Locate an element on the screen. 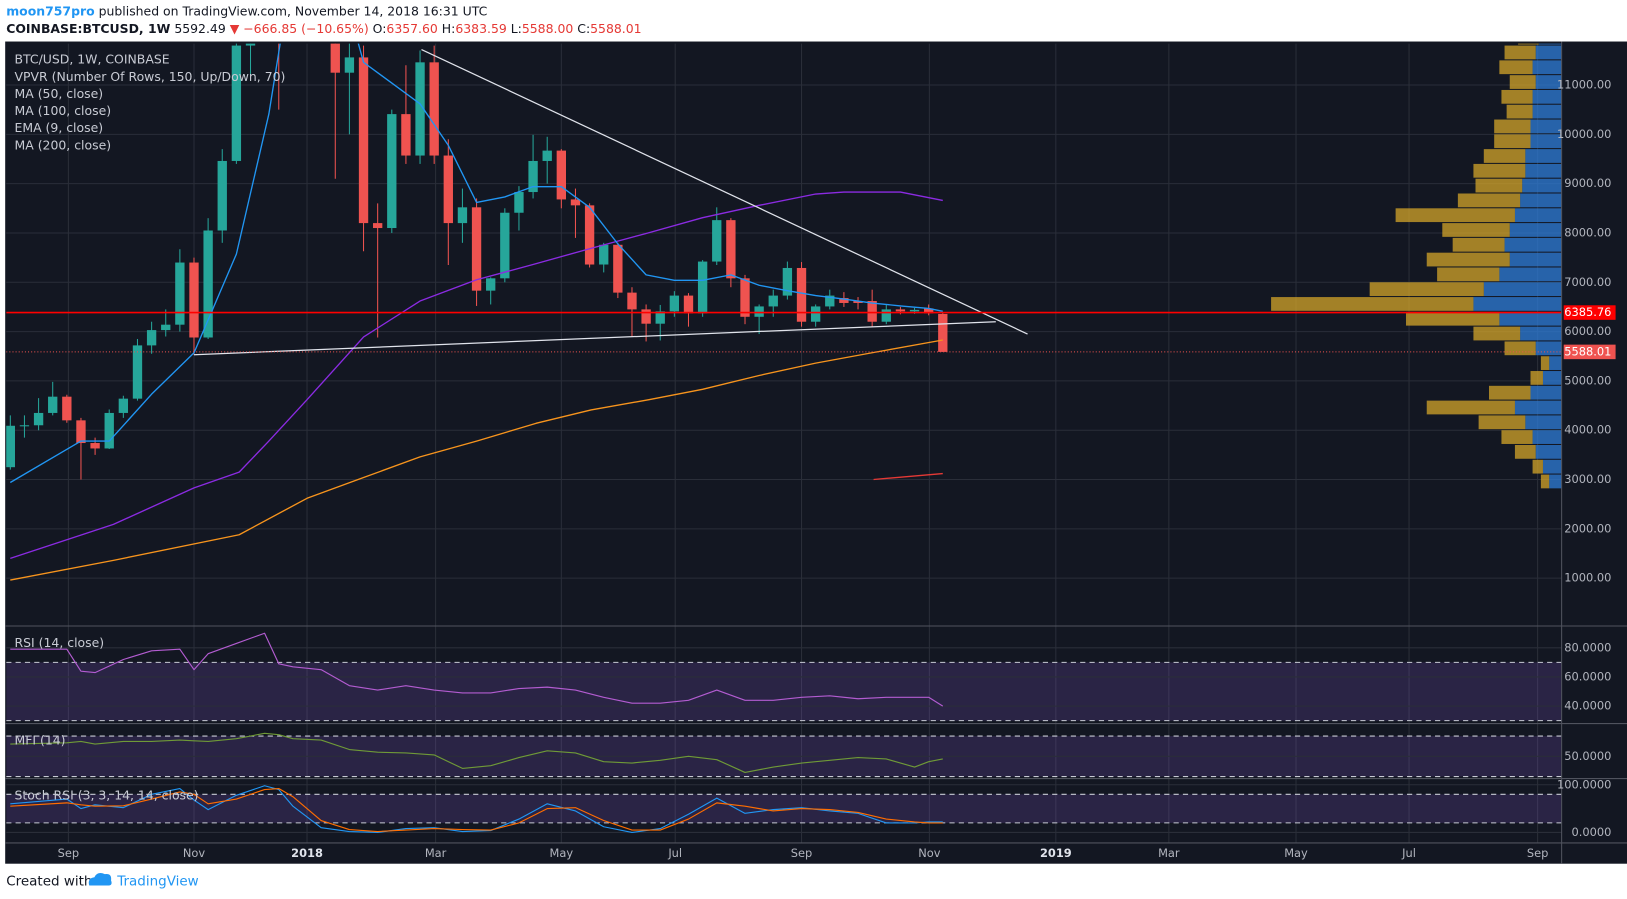  price-label: 6385.76 is located at coordinates (1587, 312).